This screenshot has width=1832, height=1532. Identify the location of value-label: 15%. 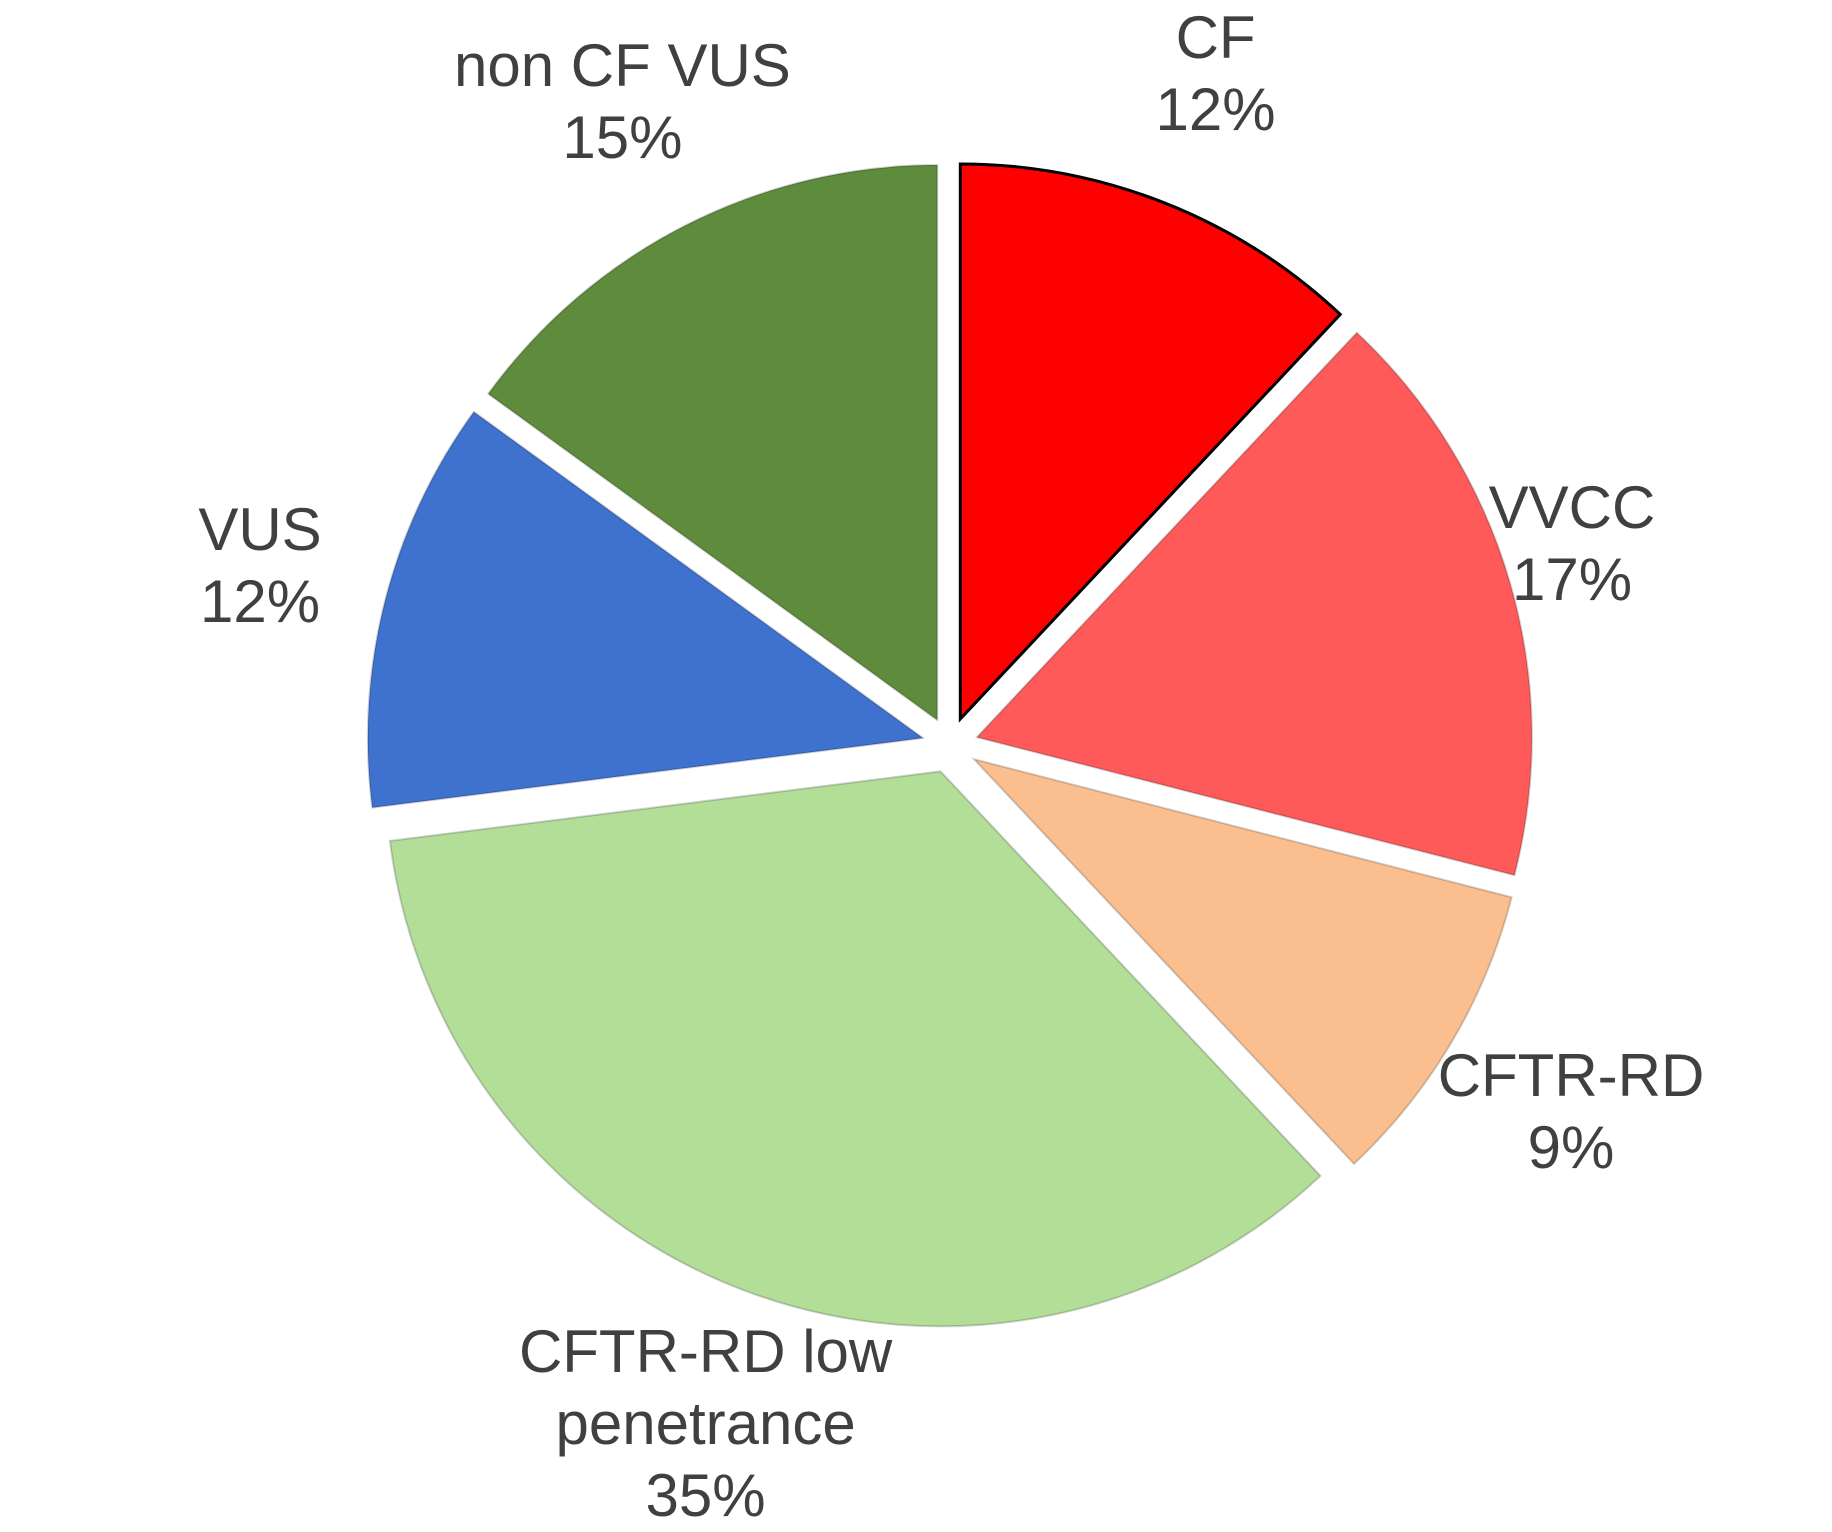
(622, 138).